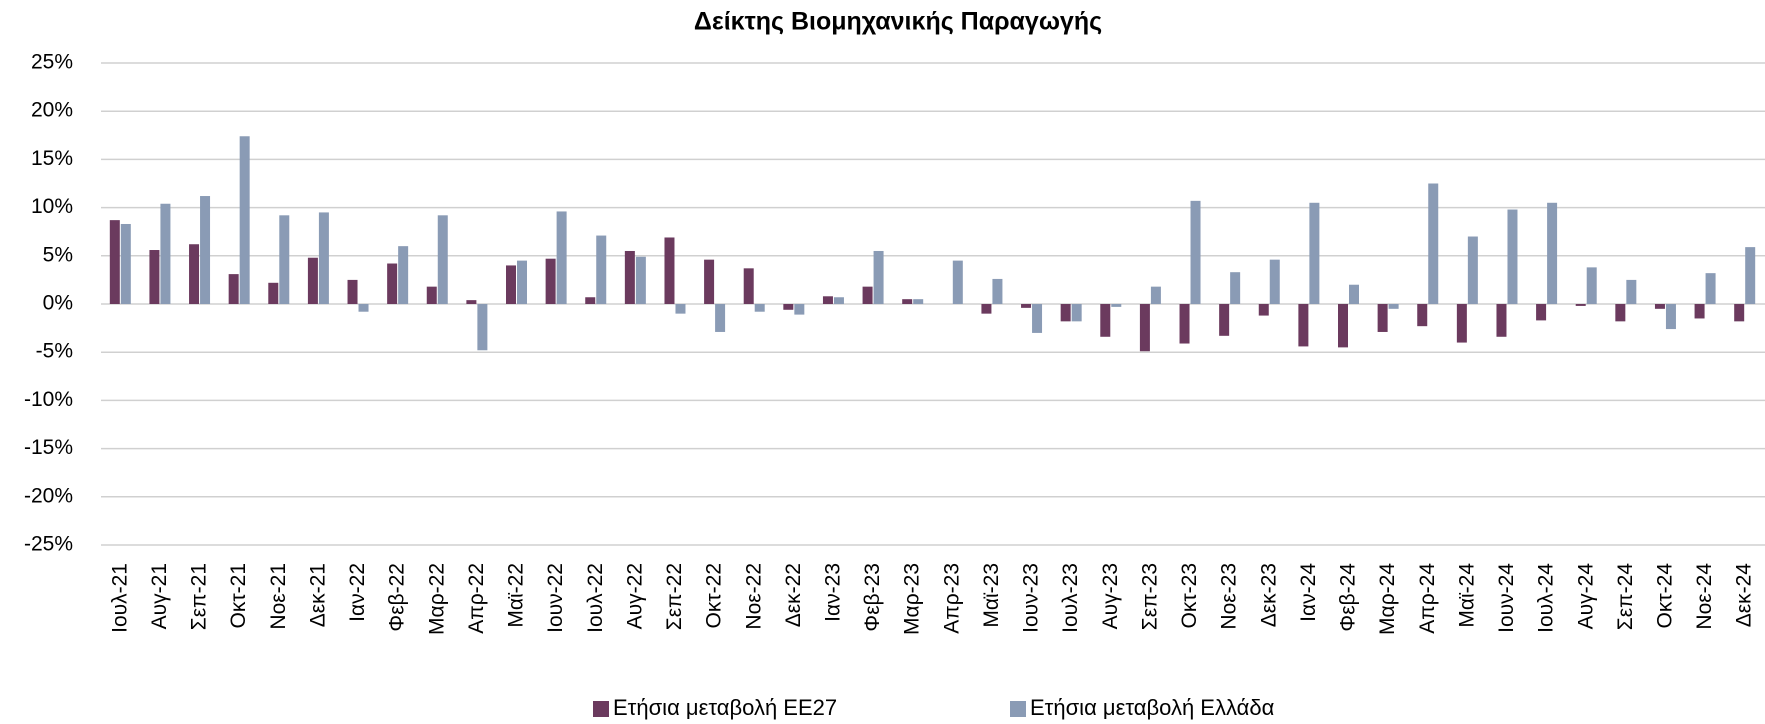 The image size is (1765, 724). I want to click on x-tick-label: Ιουλ-21, so click(119, 598).